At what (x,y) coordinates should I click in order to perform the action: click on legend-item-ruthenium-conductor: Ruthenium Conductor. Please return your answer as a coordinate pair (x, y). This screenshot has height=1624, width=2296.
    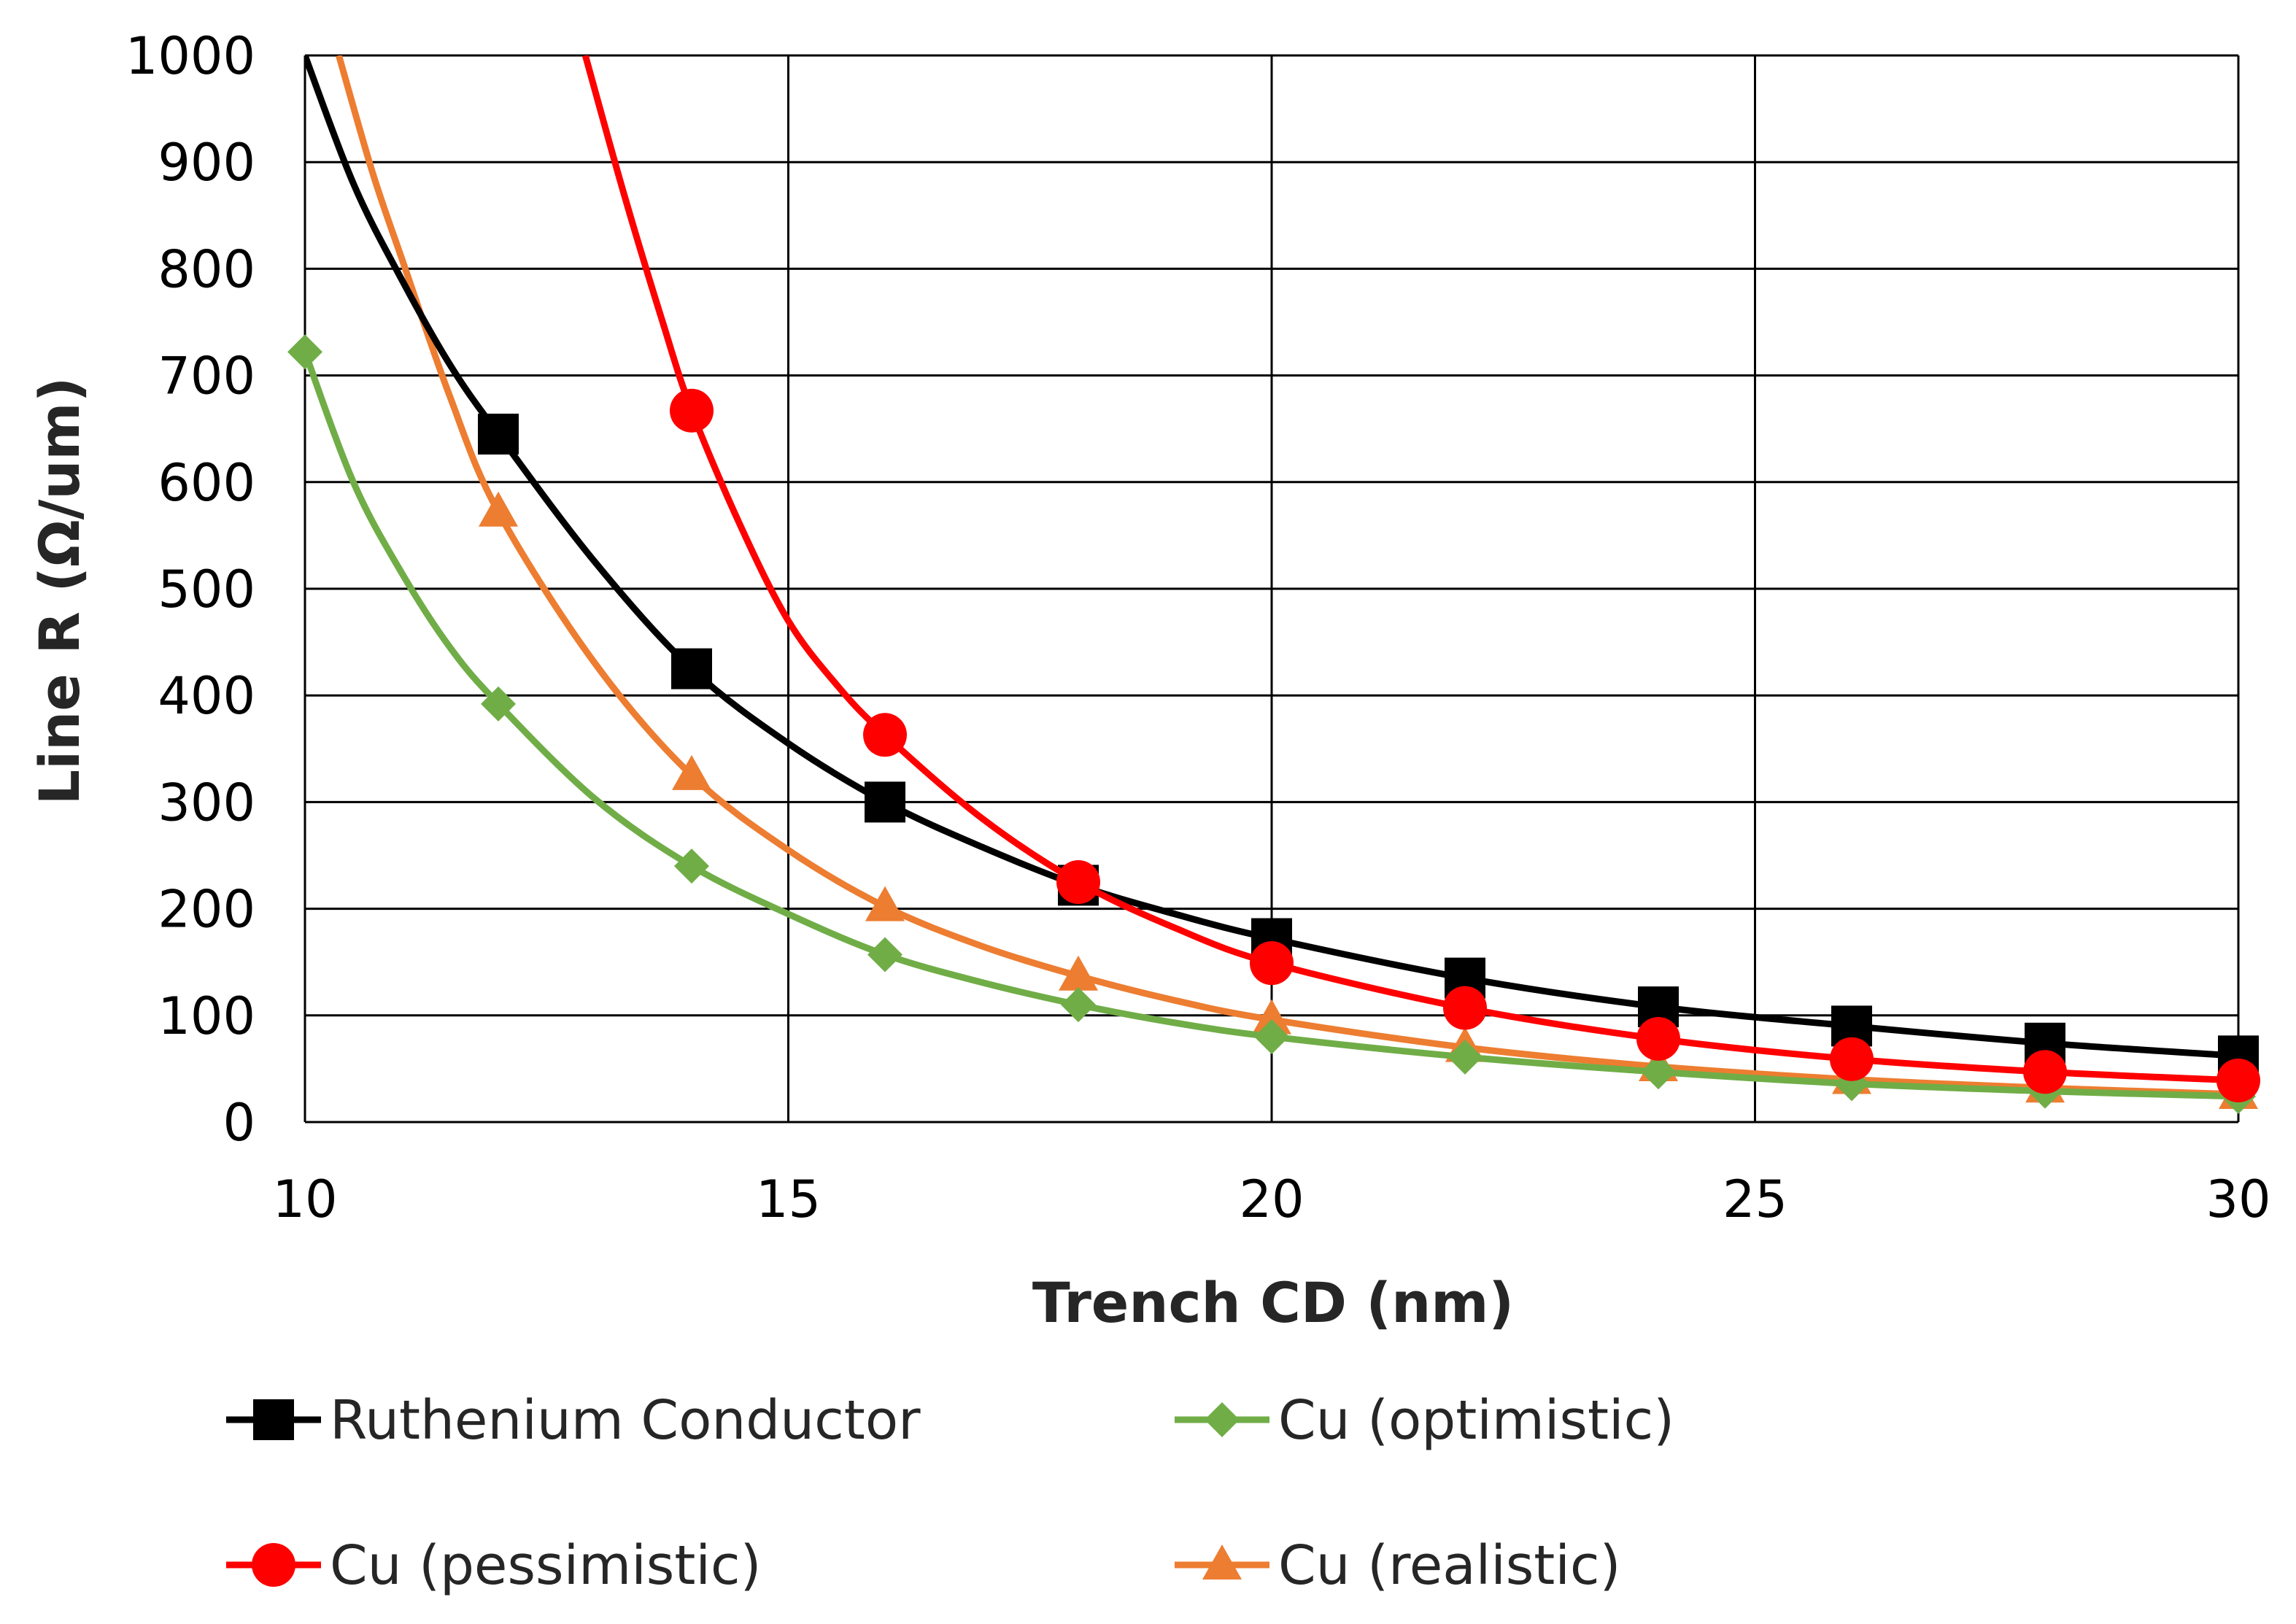
    Looking at the image, I should click on (574, 1420).